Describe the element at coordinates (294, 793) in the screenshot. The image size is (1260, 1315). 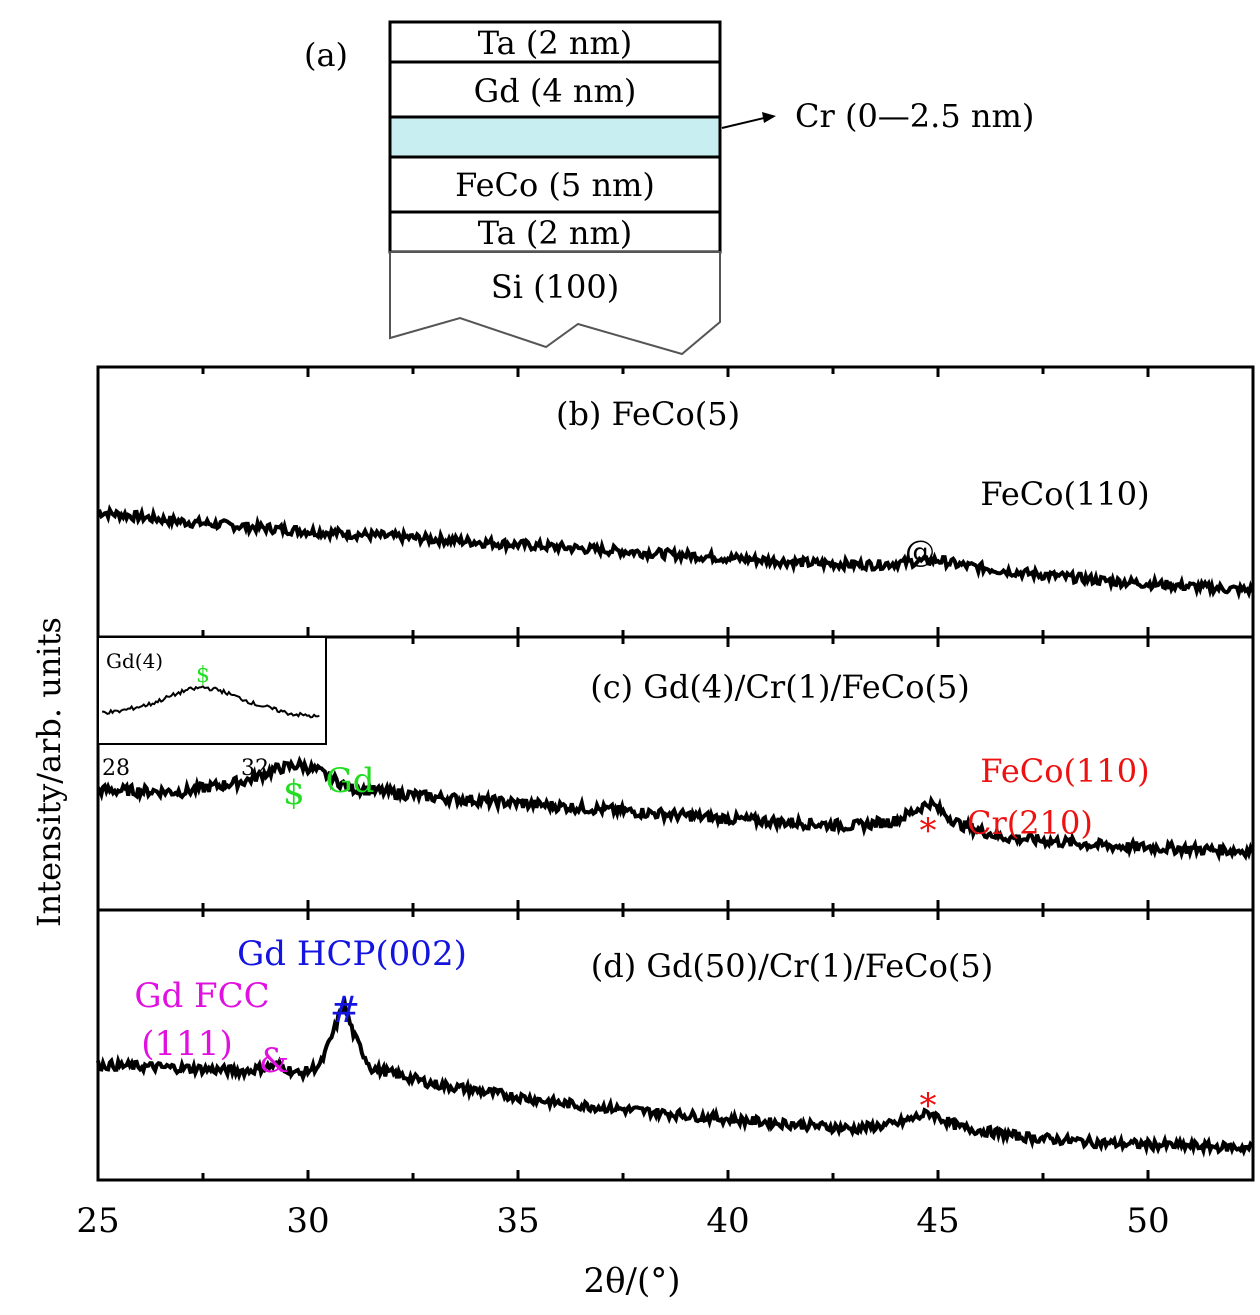
I see `panel-c-dollar-marker: $` at that location.